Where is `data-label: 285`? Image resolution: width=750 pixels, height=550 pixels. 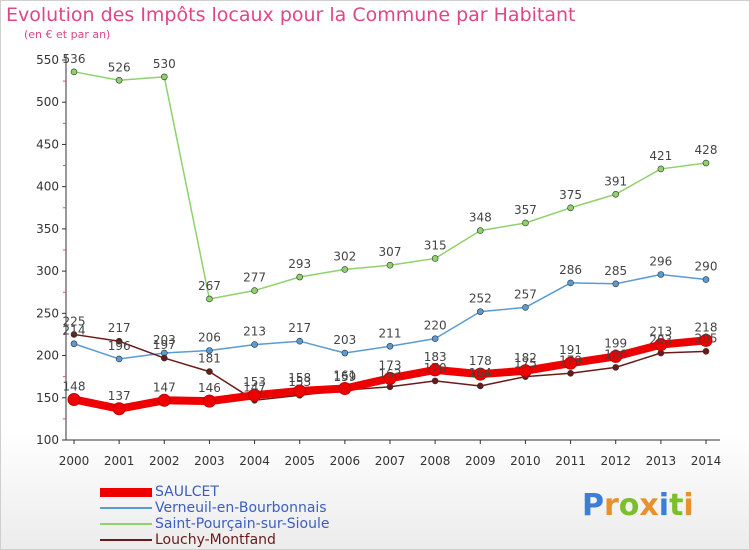
data-label: 285 is located at coordinates (615, 271).